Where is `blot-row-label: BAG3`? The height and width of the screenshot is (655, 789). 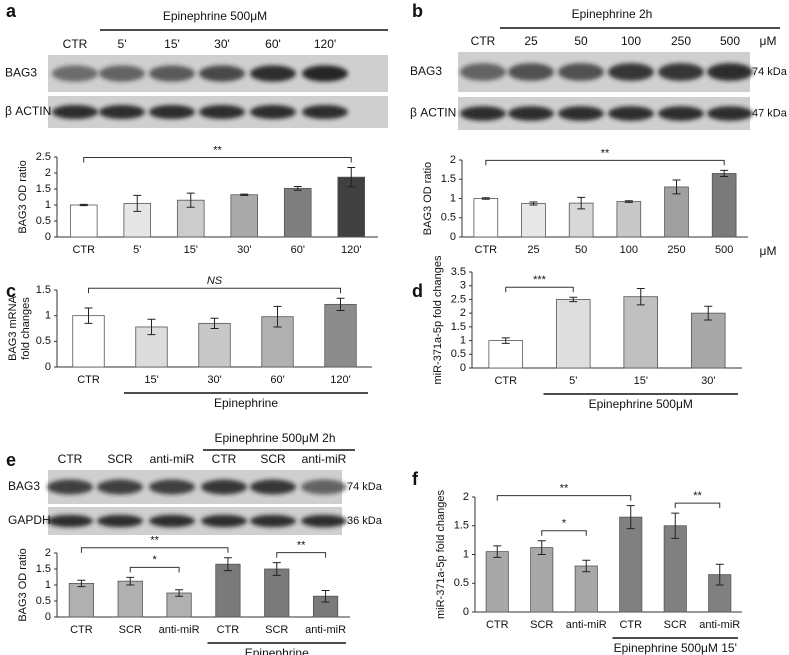
blot-row-label: BAG3 is located at coordinates (24, 486).